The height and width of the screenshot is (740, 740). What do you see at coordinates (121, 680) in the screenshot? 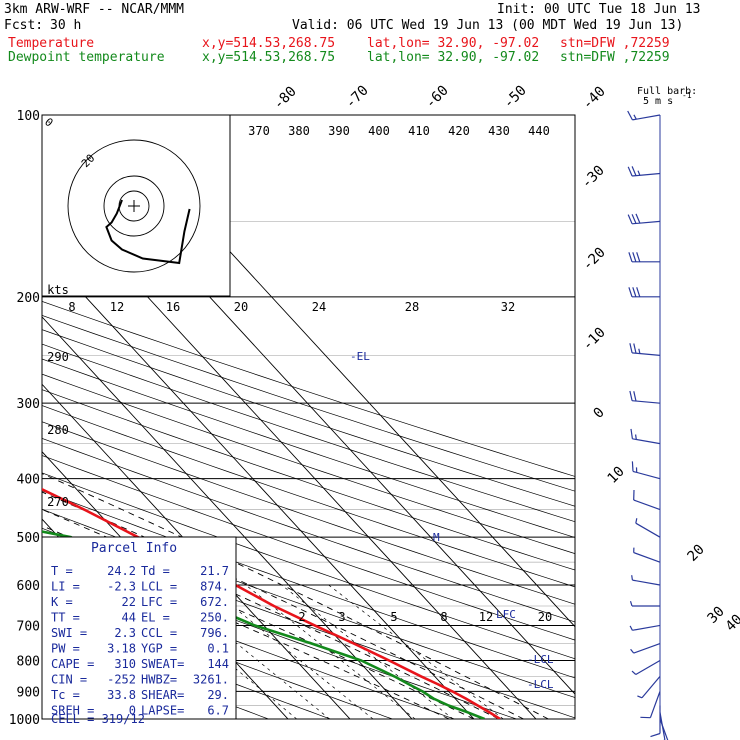
I see `parcel-value: -252` at bounding box center [121, 680].